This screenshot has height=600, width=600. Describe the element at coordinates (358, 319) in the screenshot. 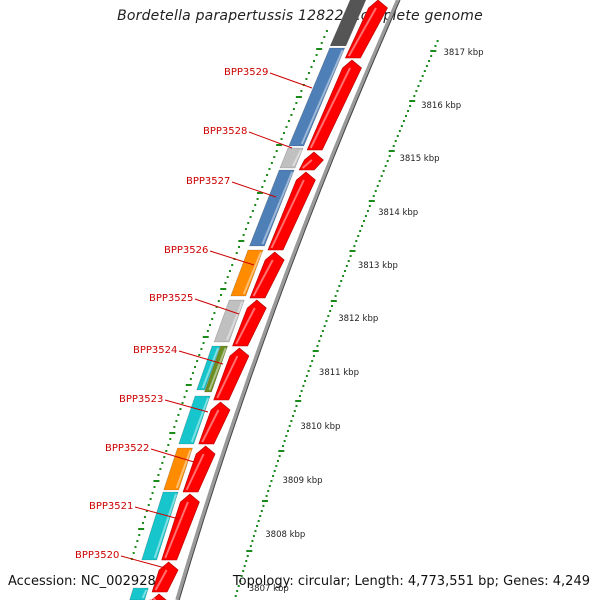

I see `ruler-label: 3812 kbp` at that location.